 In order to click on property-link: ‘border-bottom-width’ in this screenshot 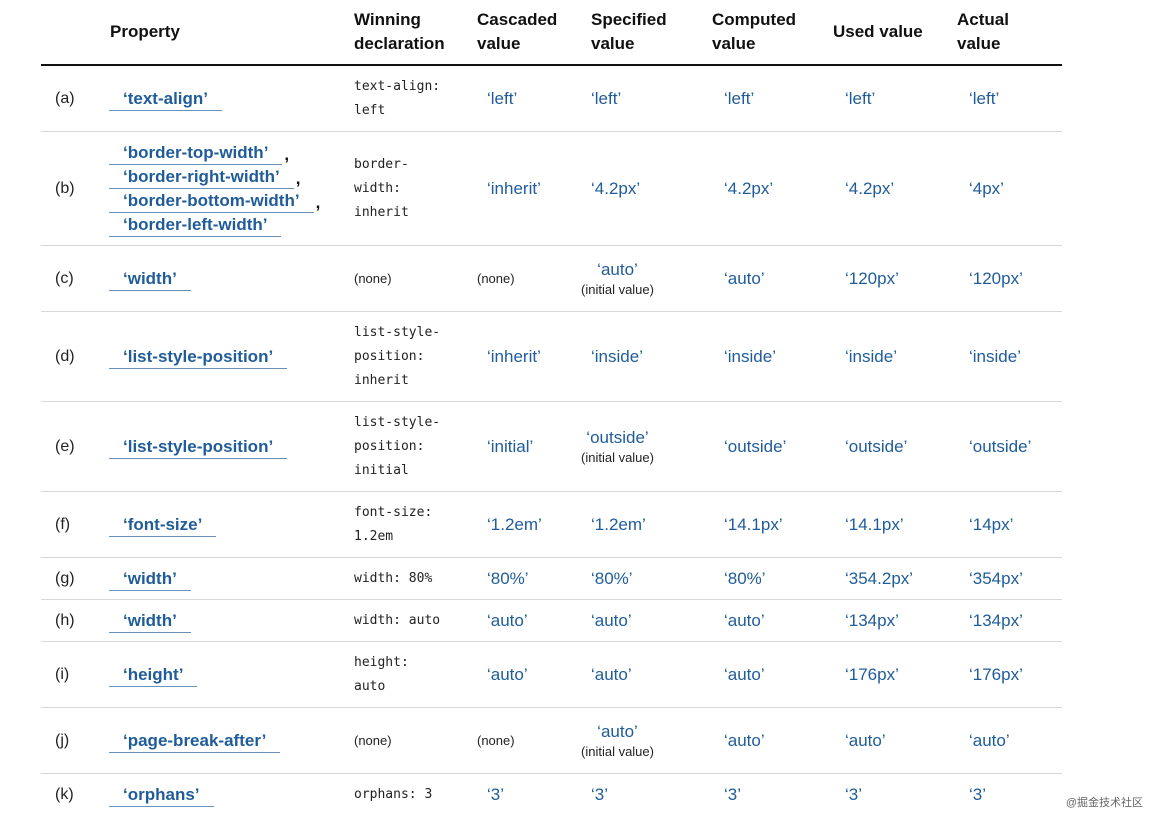, I will do `click(211, 201)`.